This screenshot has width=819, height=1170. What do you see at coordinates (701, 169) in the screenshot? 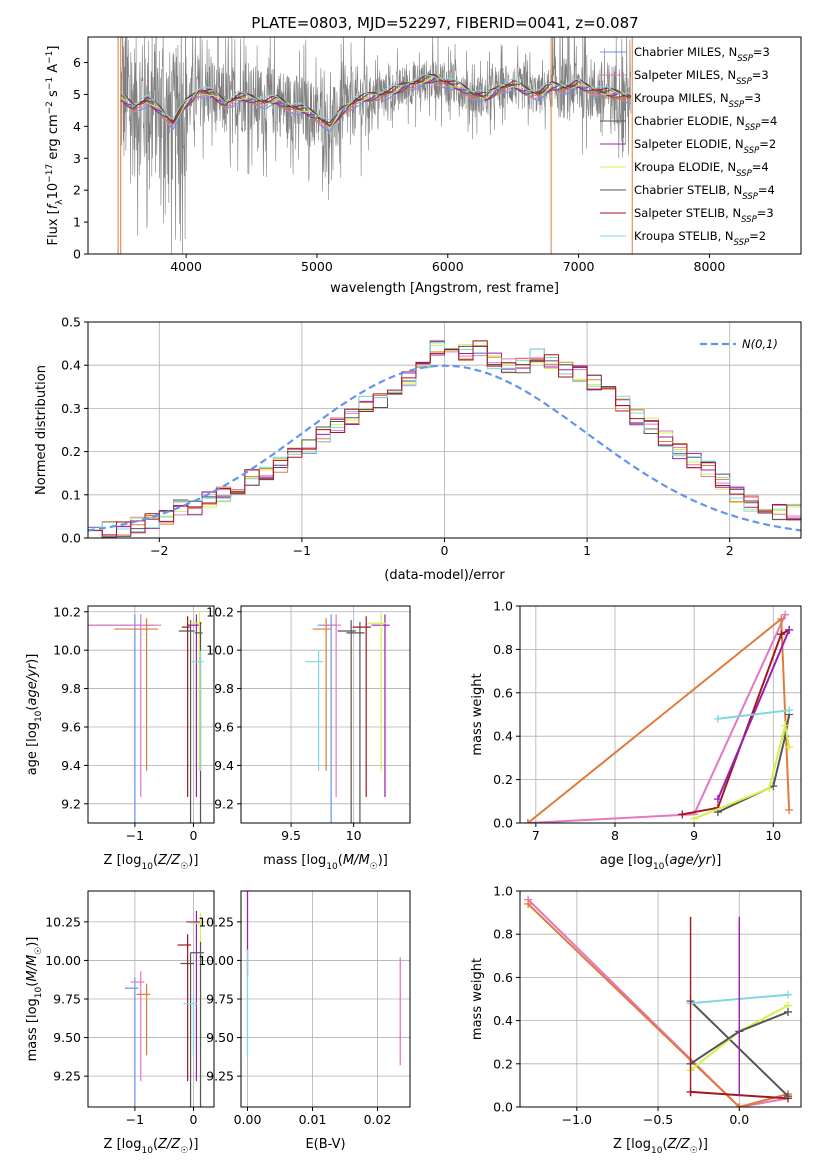
I see `legend-entry: Kroupa ELODIE, NSSP=4` at bounding box center [701, 169].